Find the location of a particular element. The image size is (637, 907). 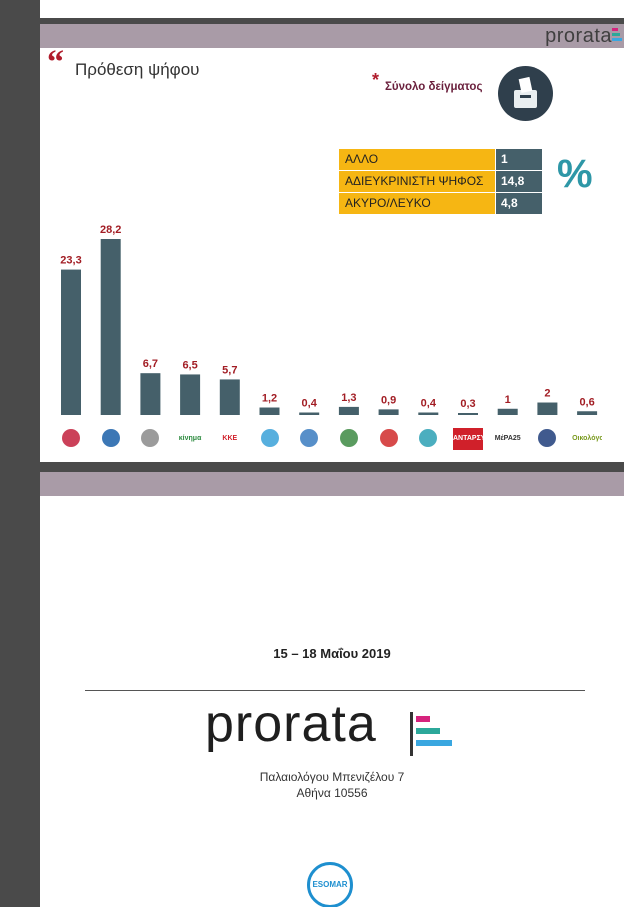

survey-date: 15 – 18 Μαΐου 2019 is located at coordinates (332, 653).